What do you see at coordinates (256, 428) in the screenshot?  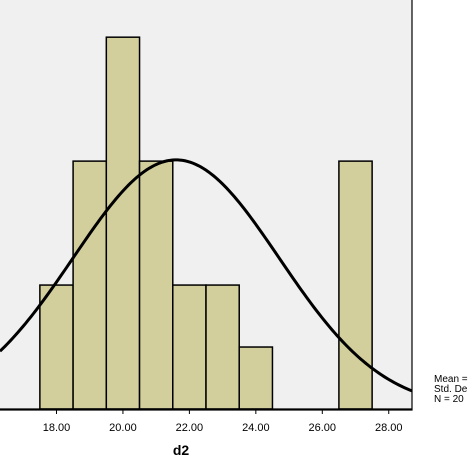 I see `x-tick-label: 24.00` at bounding box center [256, 428].